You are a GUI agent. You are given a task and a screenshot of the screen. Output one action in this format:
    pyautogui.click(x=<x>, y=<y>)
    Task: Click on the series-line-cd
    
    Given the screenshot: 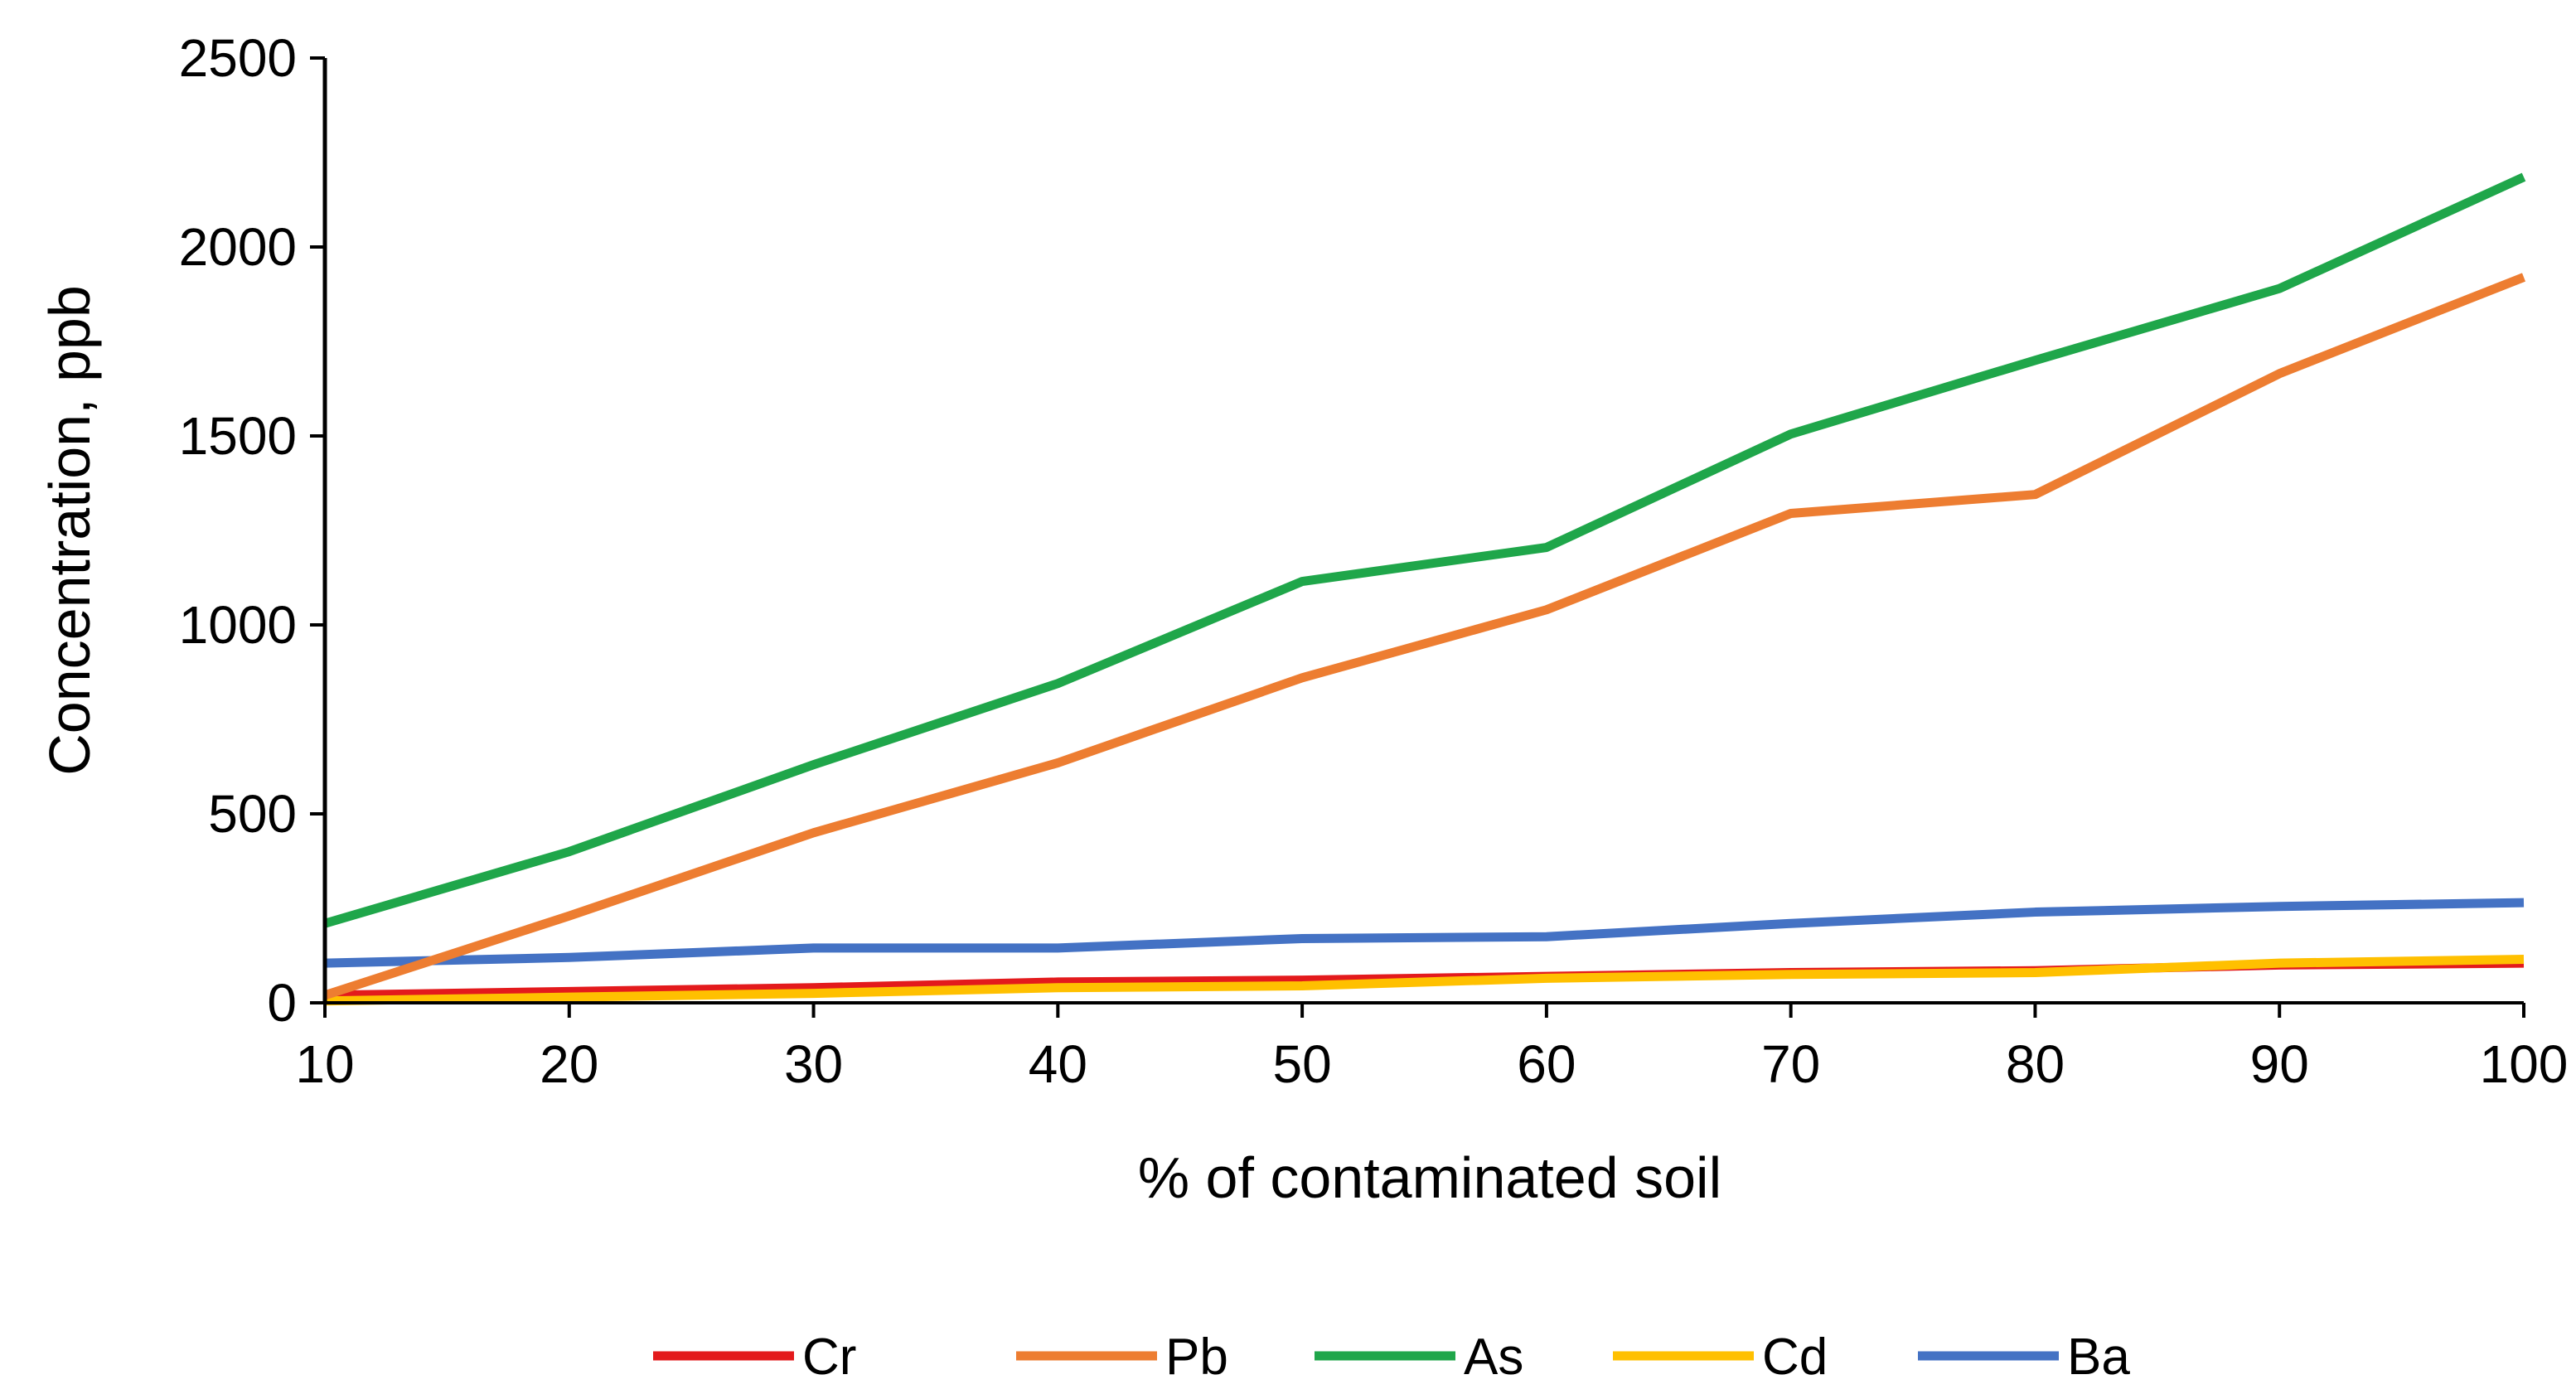 What is the action you would take?
    pyautogui.click(x=1424, y=980)
    